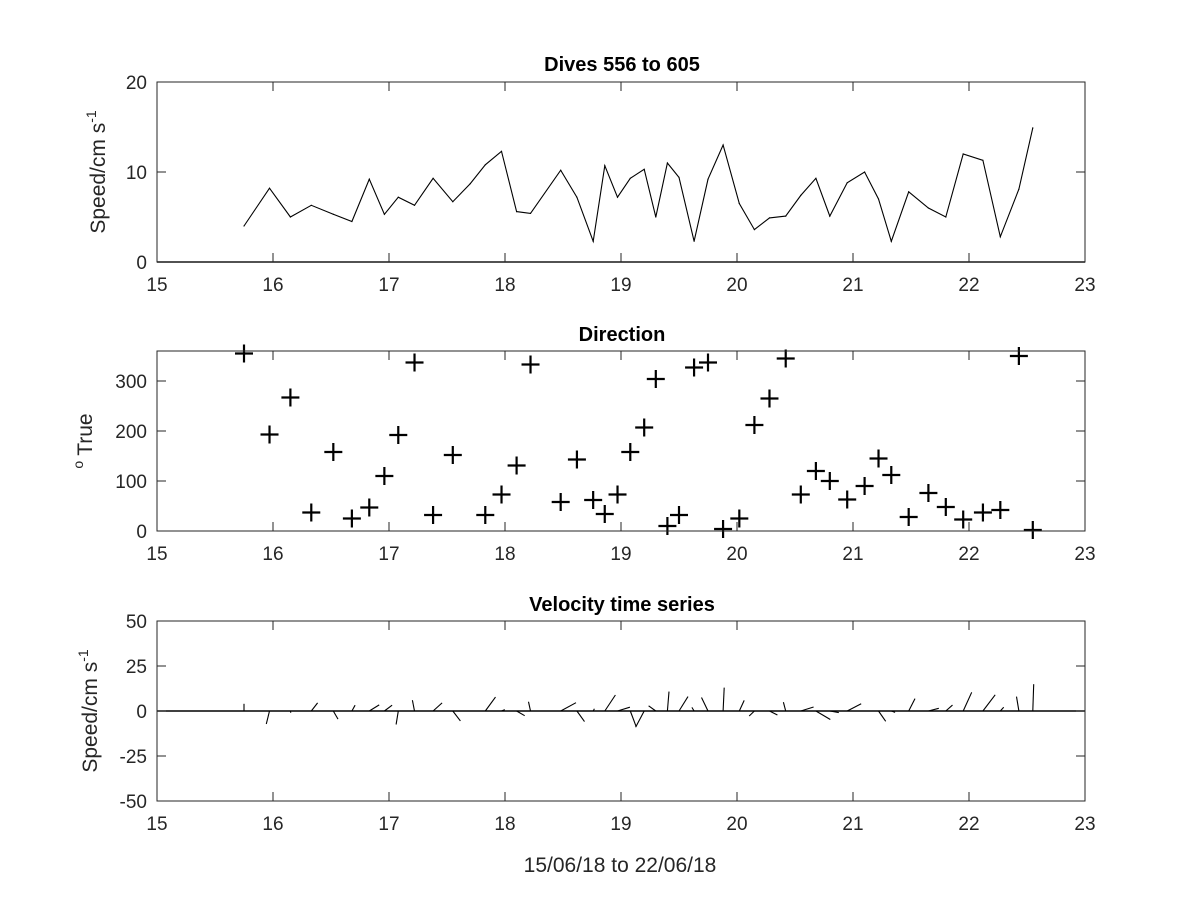 The width and height of the screenshot is (1200, 900). I want to click on velocity-panel-x-tick-label: 21, so click(852, 824).